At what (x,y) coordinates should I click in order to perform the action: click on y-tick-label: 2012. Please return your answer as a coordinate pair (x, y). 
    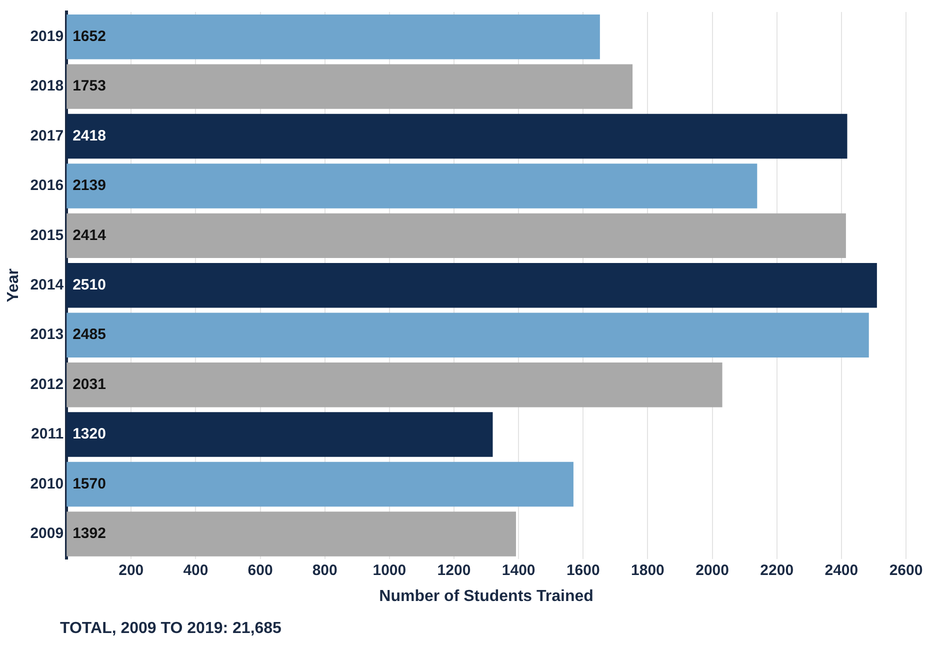
    Looking at the image, I should click on (47, 384).